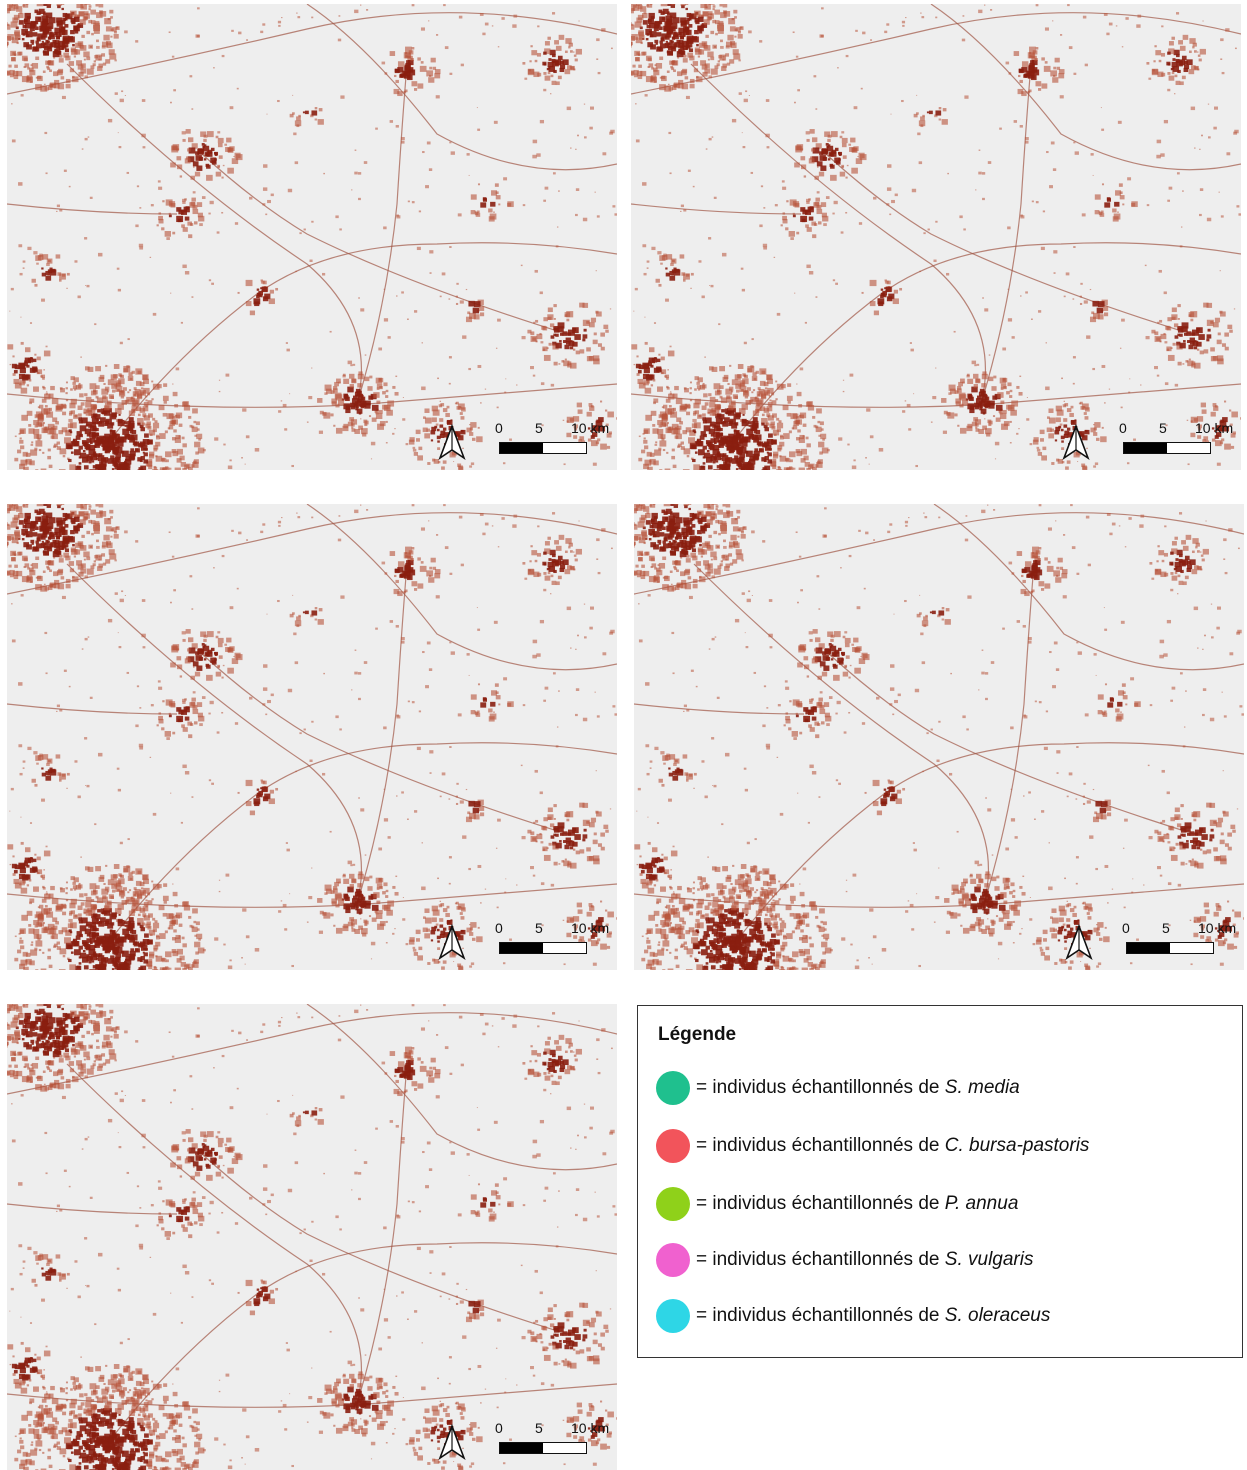  What do you see at coordinates (858, 1087) in the screenshot?
I see `legend-label: = individus échantillonnés de S. media` at bounding box center [858, 1087].